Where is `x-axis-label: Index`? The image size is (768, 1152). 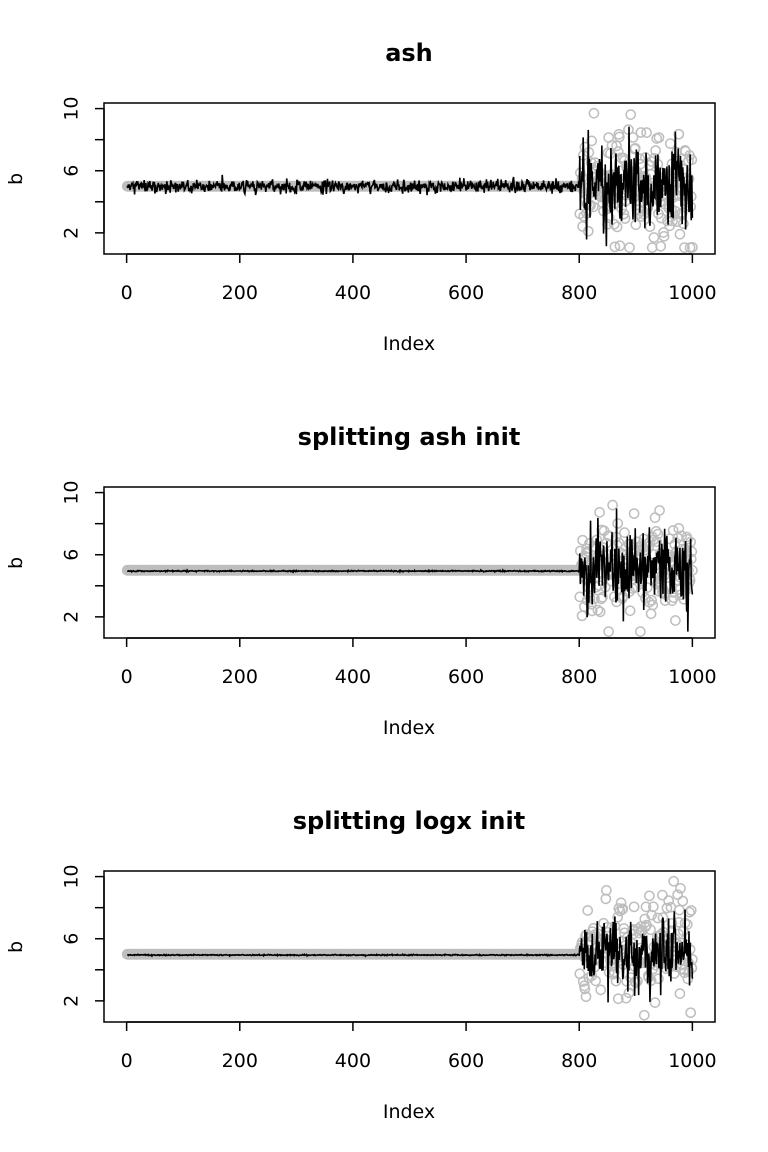 x-axis-label: Index is located at coordinates (409, 728).